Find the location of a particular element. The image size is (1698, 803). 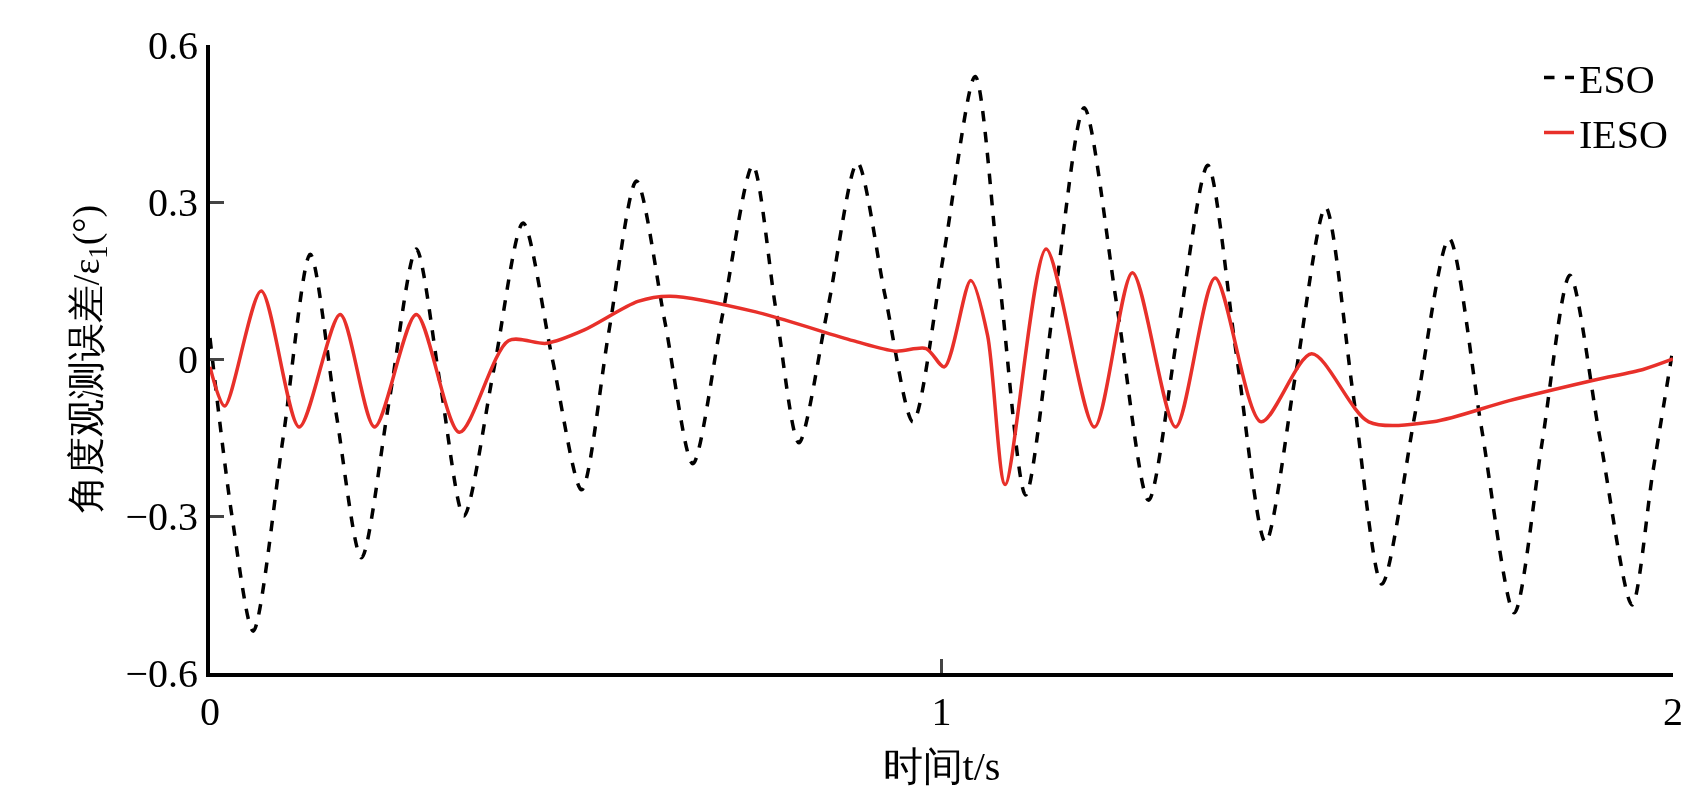

y-tick-label: −0.6 is located at coordinates (161, 673).